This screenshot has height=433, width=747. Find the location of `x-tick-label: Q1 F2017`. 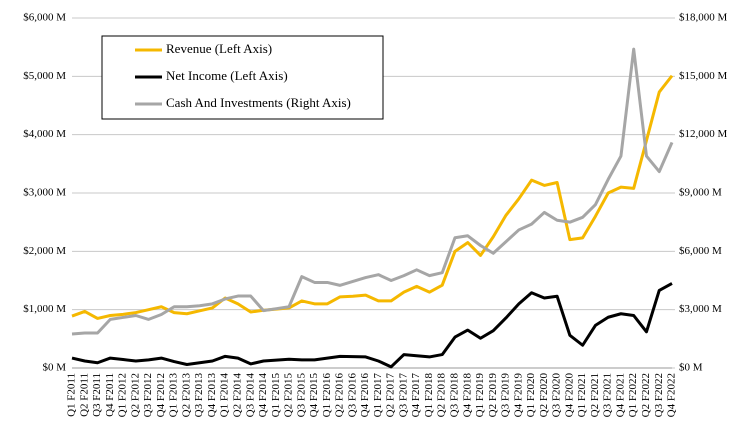

x-tick-label: Q1 F2017 is located at coordinates (378, 395).